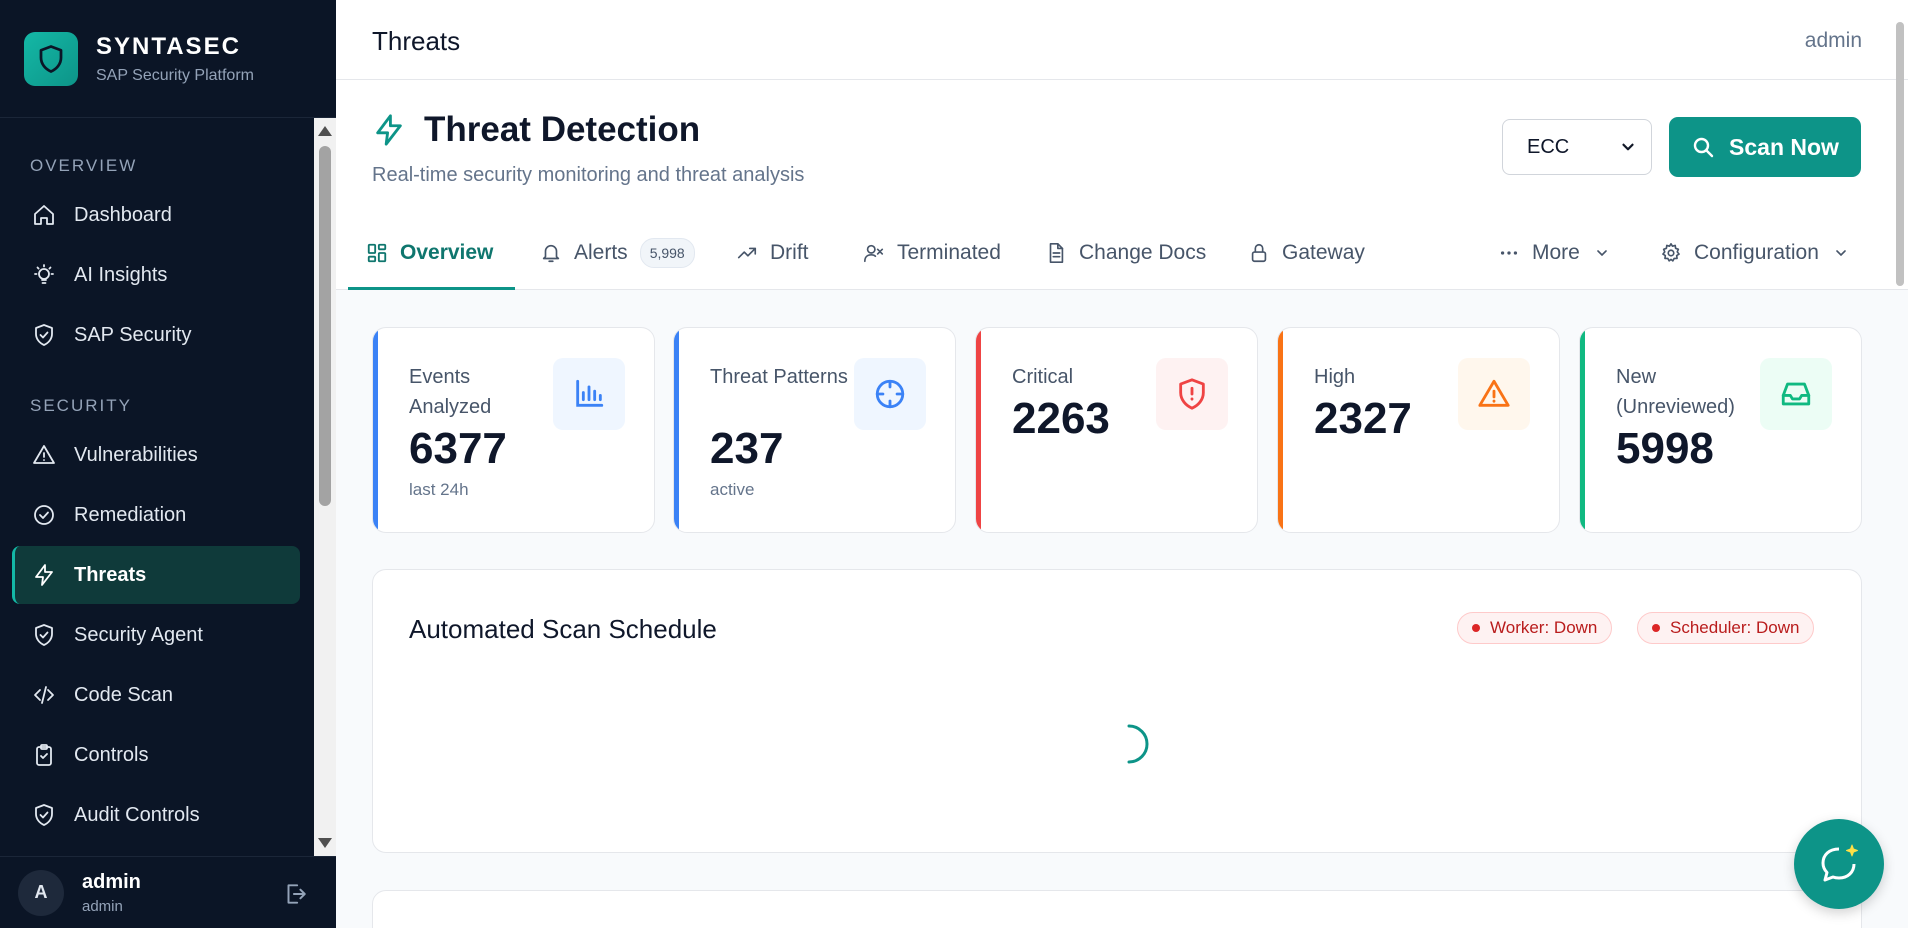 The width and height of the screenshot is (1908, 928). What do you see at coordinates (1720, 430) in the screenshot?
I see `stat-card-new-unreviewed: New (Unreviewed) 5998` at bounding box center [1720, 430].